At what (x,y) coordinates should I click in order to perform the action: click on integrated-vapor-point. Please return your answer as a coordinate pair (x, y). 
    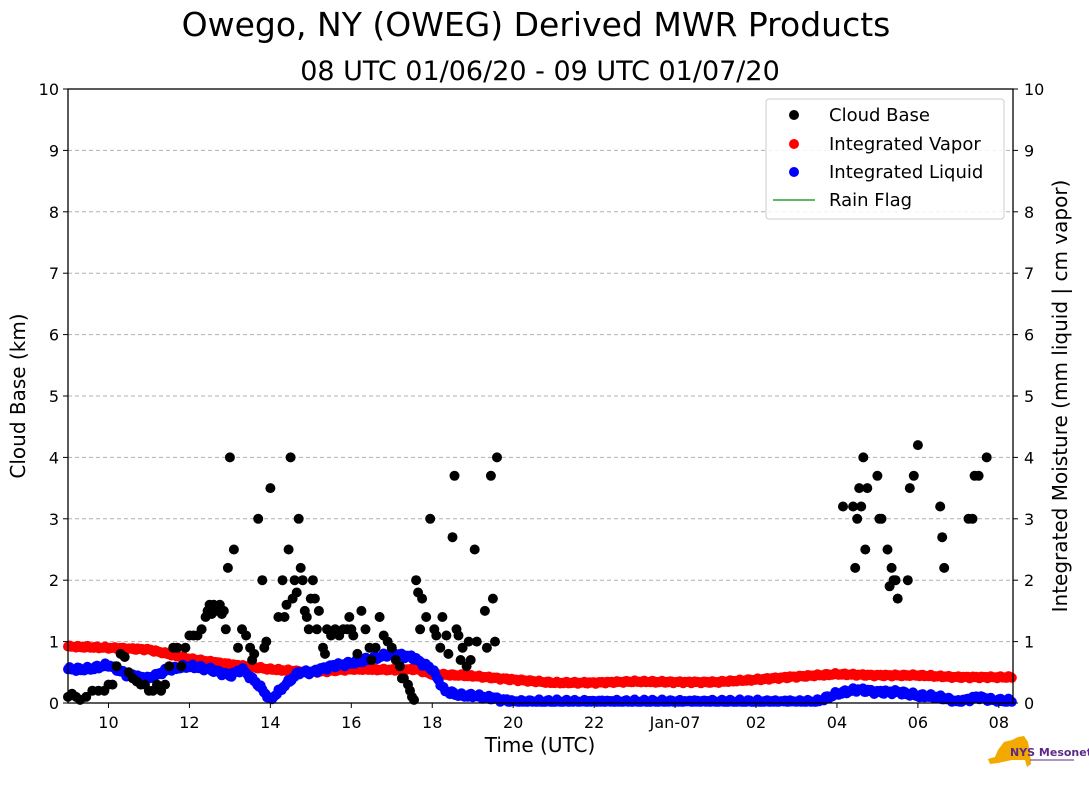
    Looking at the image, I should click on (1011, 677).